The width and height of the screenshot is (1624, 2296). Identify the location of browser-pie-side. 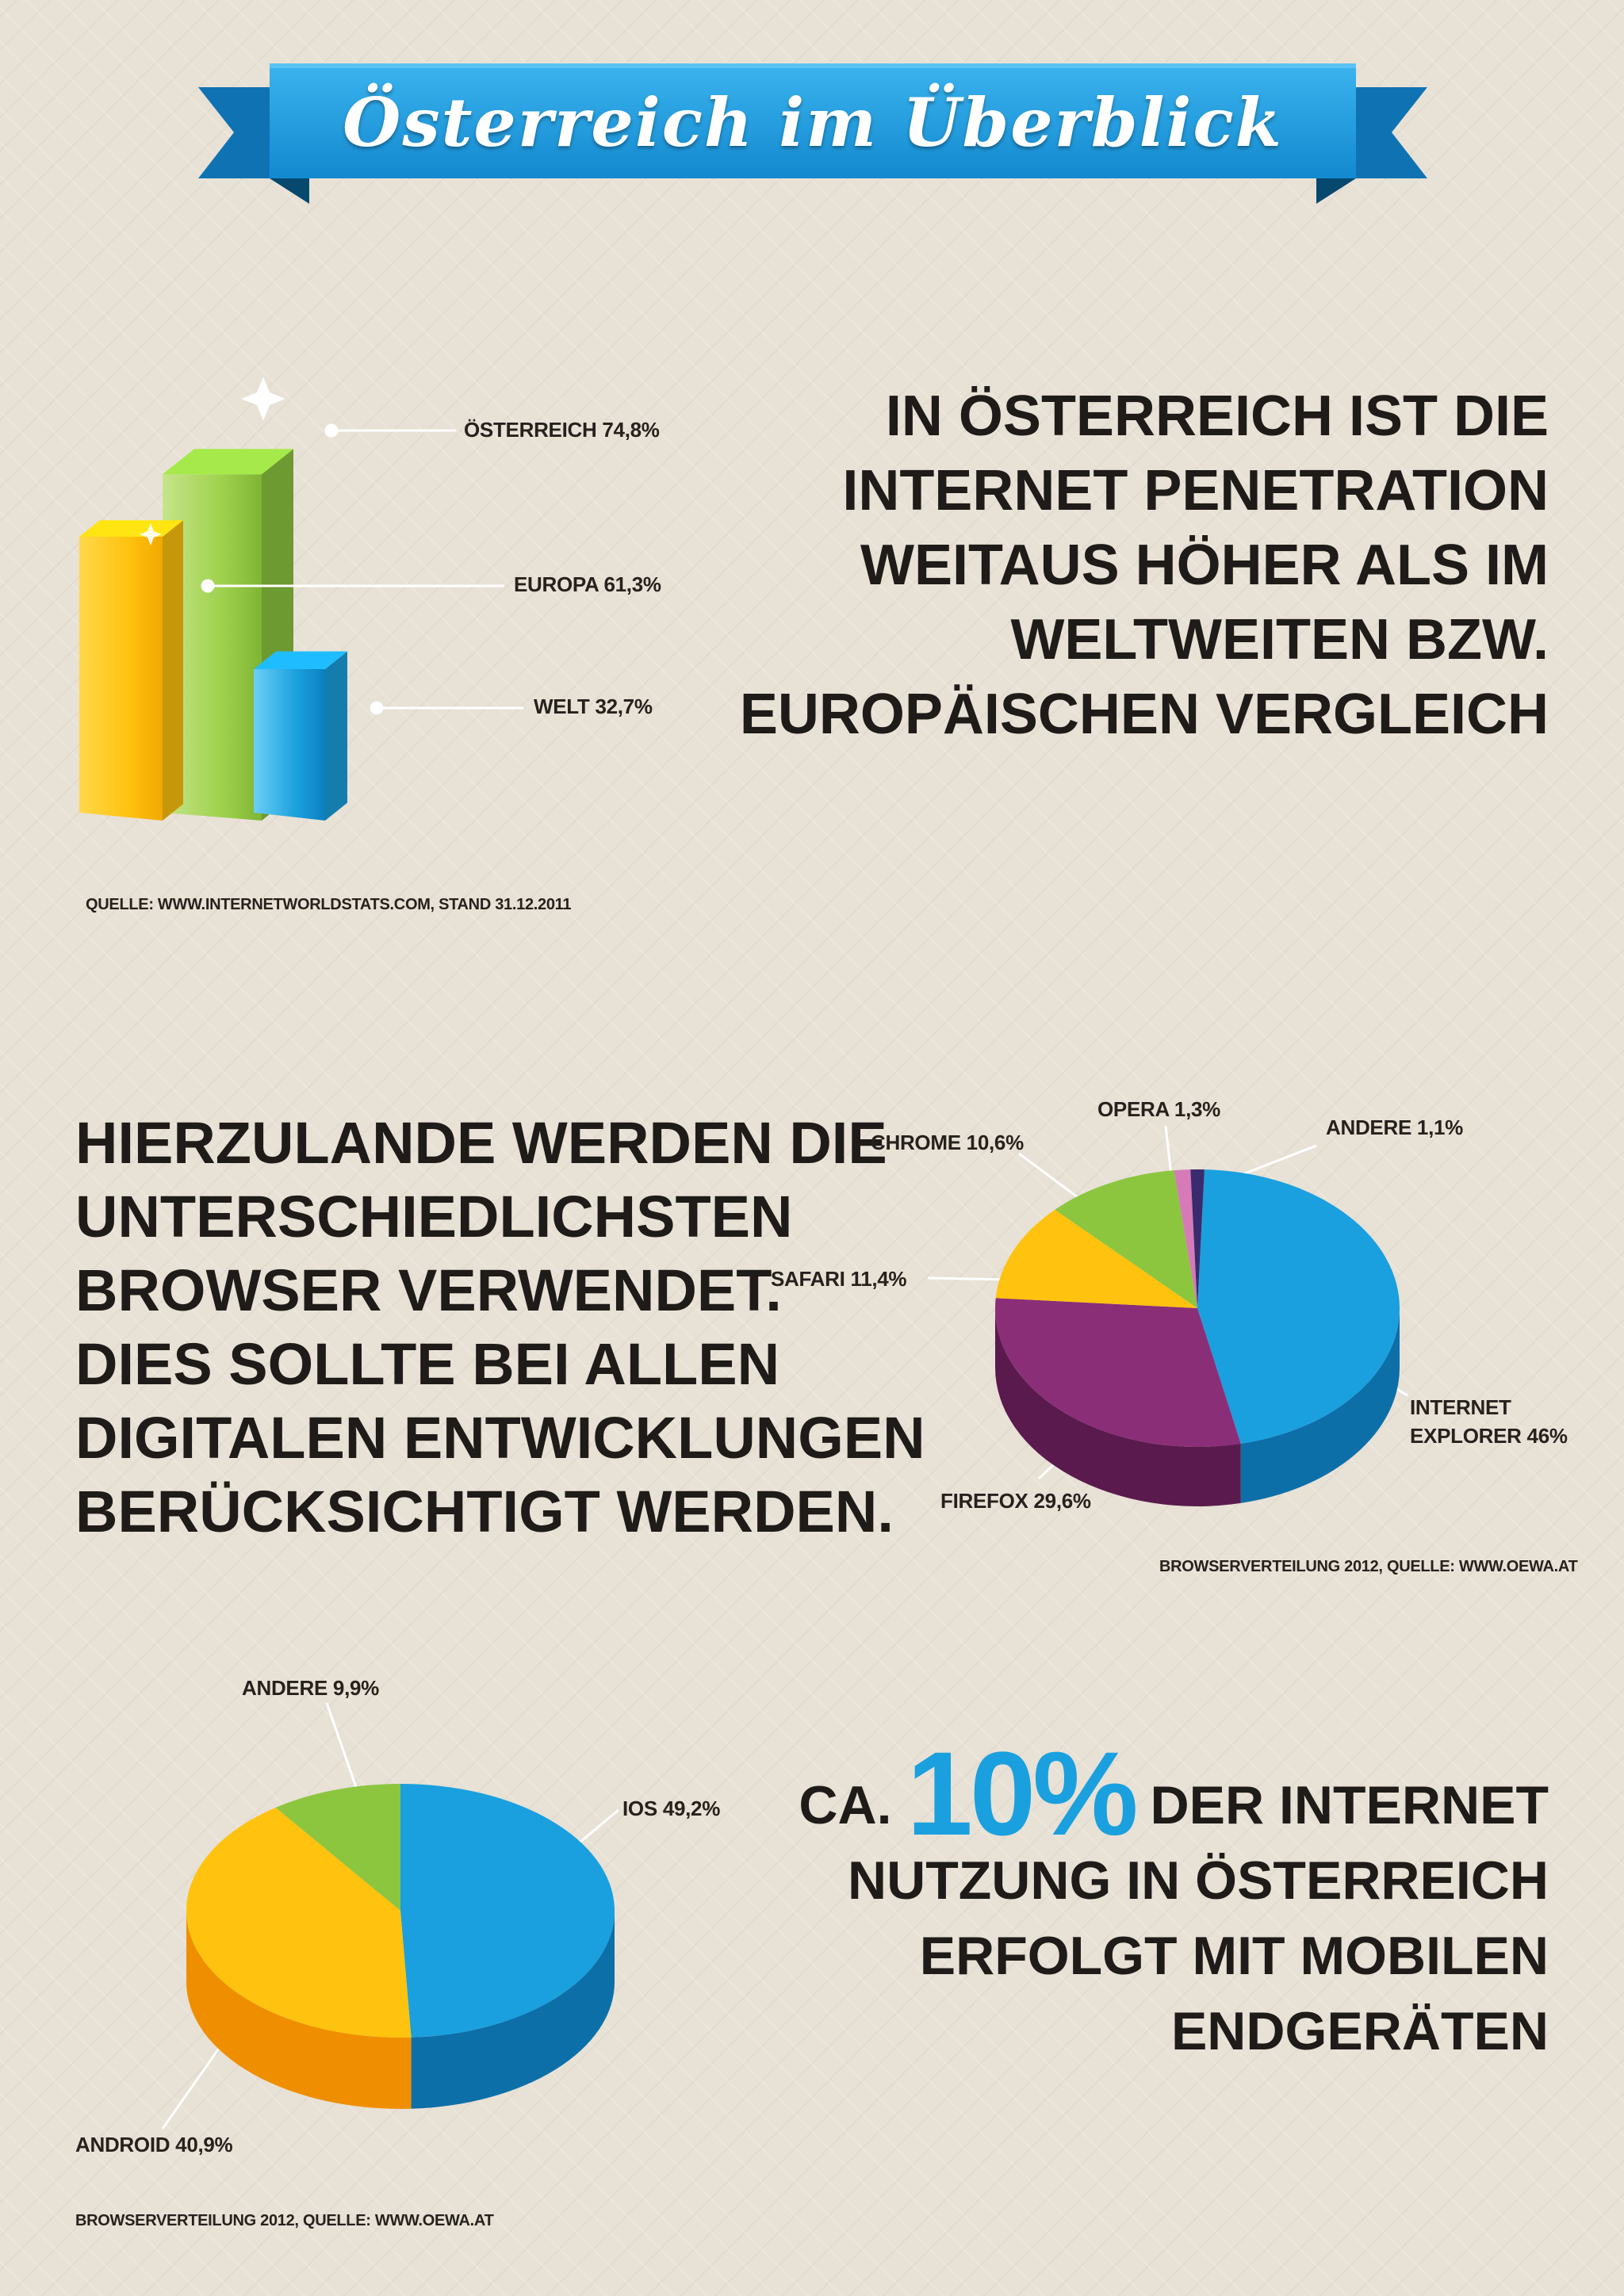
(1197, 1407).